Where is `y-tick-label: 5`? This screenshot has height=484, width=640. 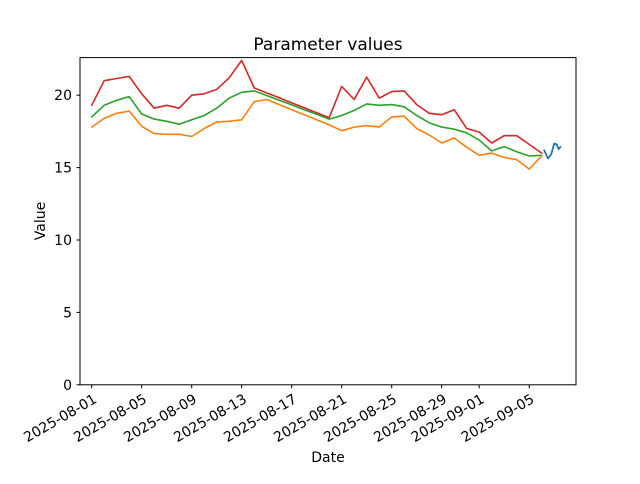 y-tick-label: 5 is located at coordinates (67, 313).